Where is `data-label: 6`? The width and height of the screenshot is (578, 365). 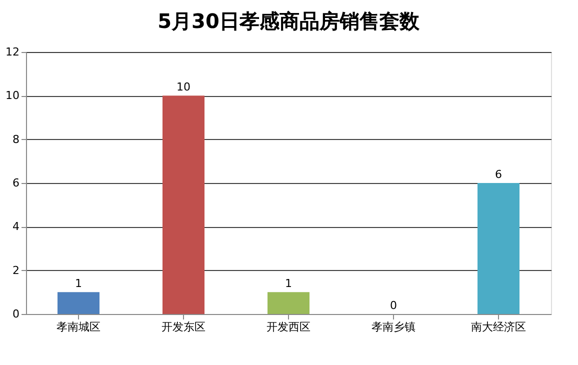
data-label: 6 is located at coordinates (498, 174).